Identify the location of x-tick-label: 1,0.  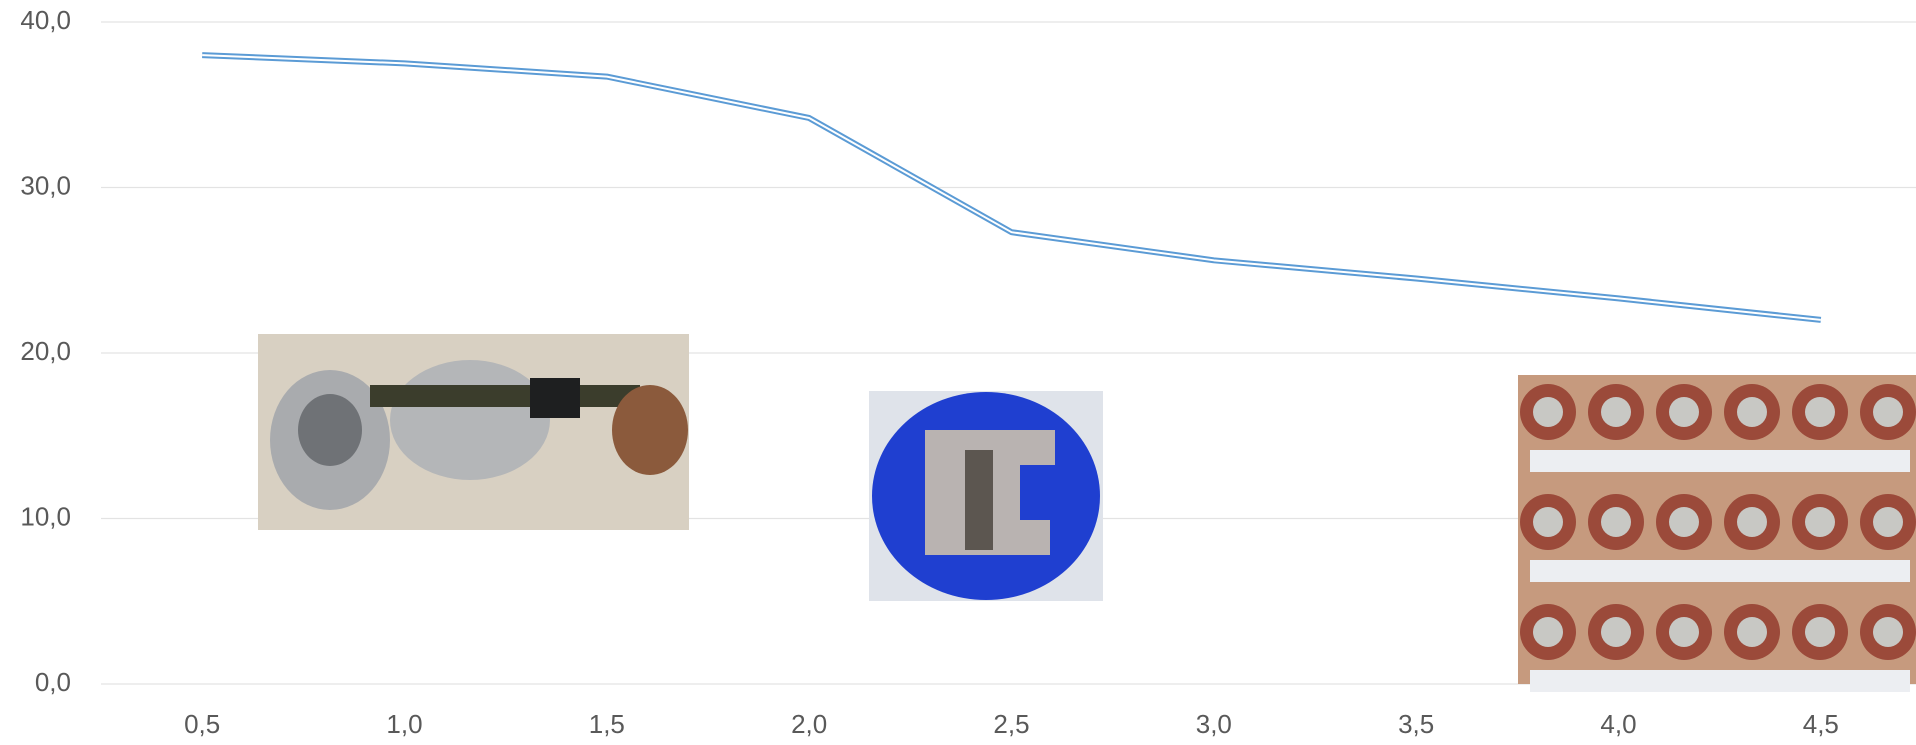
(404, 724).